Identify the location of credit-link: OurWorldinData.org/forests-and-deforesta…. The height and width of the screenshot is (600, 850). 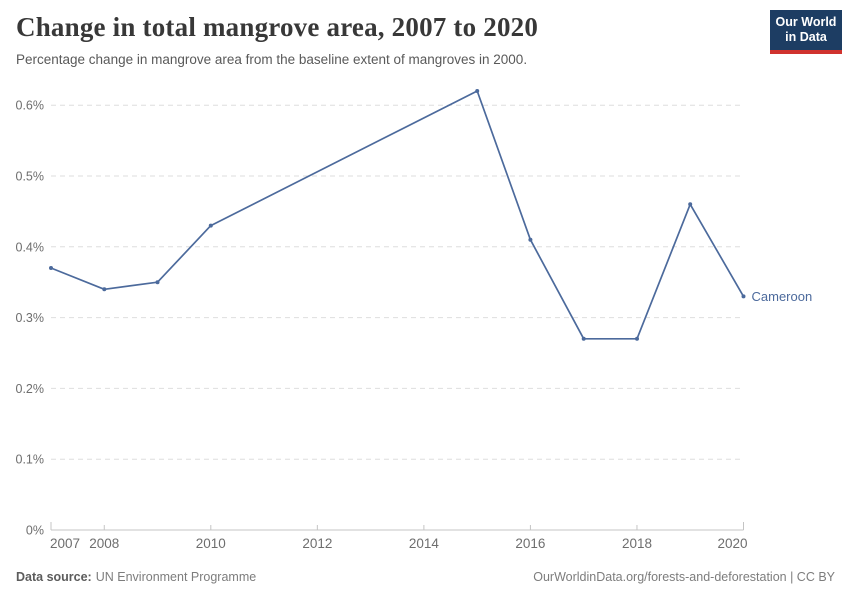
(684, 577).